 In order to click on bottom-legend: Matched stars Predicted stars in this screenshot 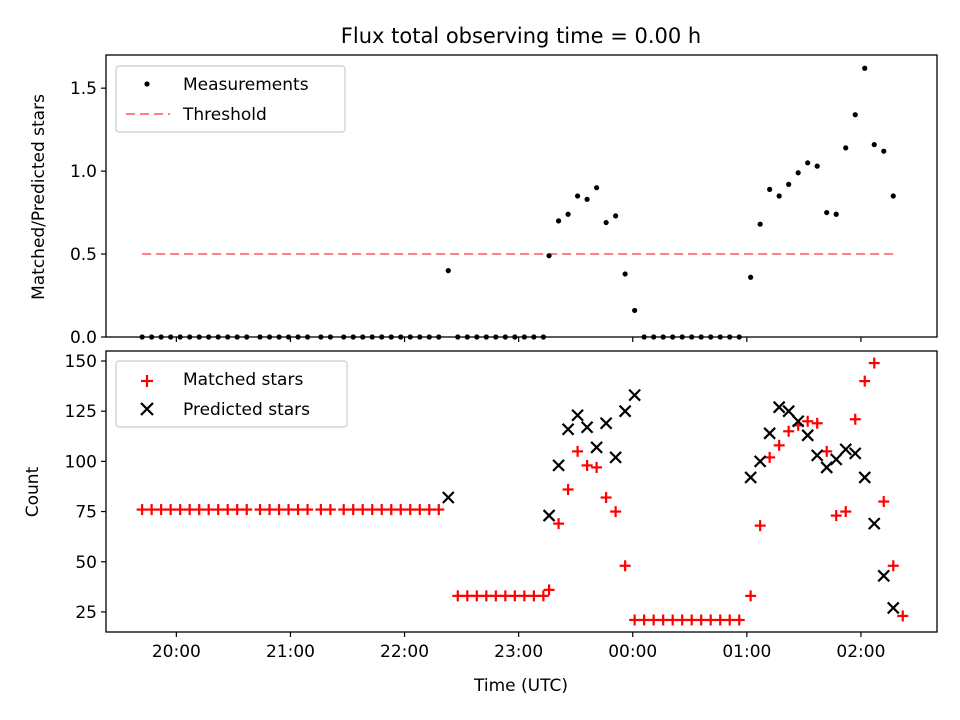, I will do `click(231, 394)`.